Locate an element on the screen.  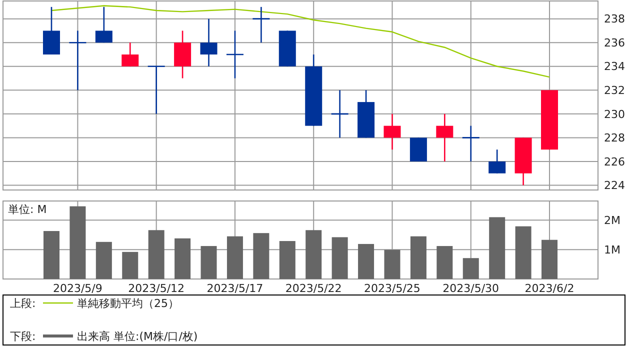
x-tick-label: 2023/5/22 is located at coordinates (313, 288).